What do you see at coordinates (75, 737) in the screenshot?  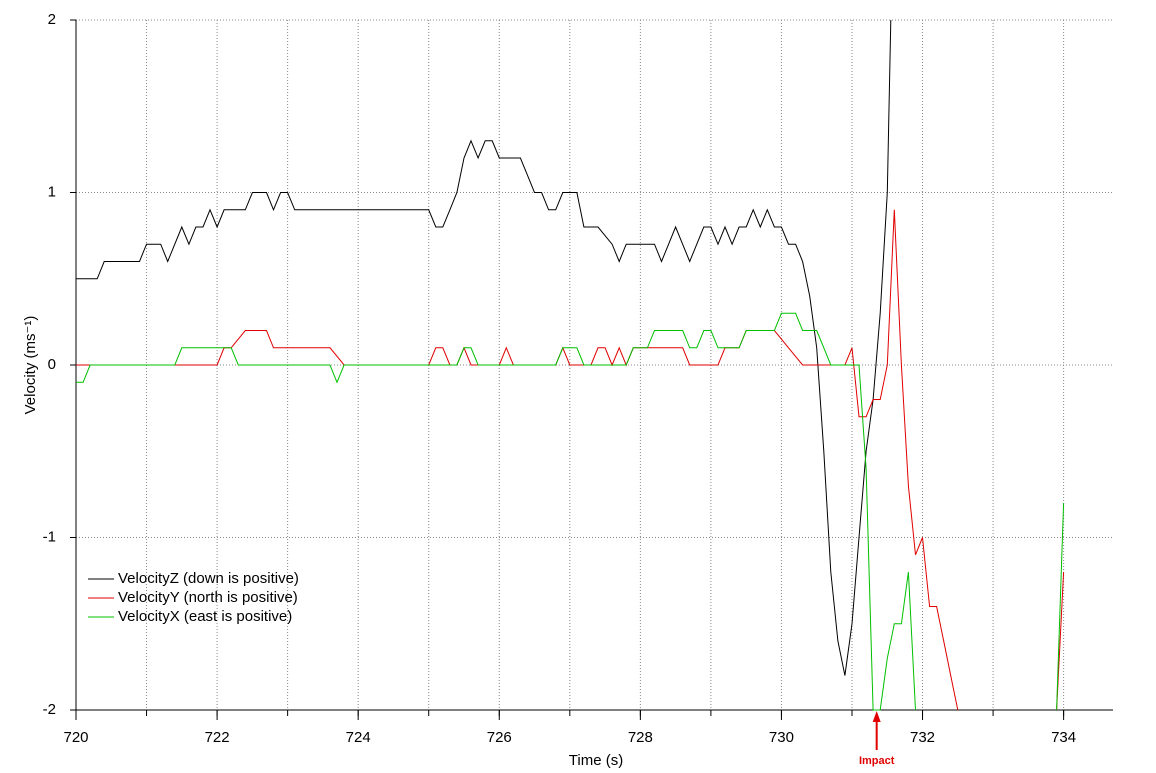 I see `x-tick-label: 720` at bounding box center [75, 737].